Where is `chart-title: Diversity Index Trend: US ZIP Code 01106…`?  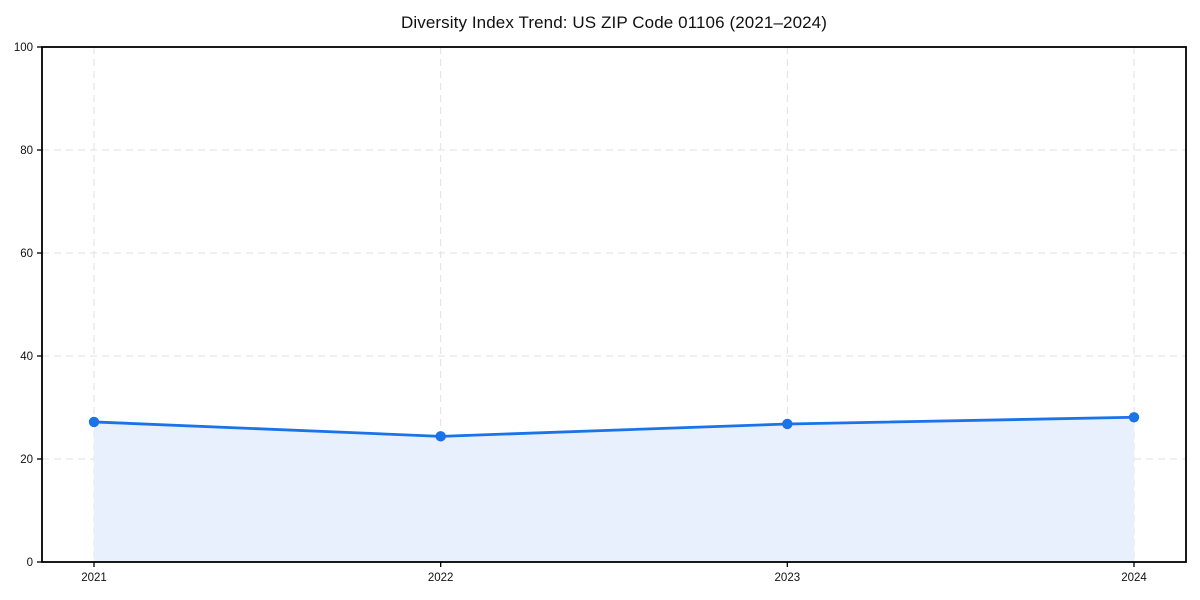 chart-title: Diversity Index Trend: US ZIP Code 01106… is located at coordinates (614, 22).